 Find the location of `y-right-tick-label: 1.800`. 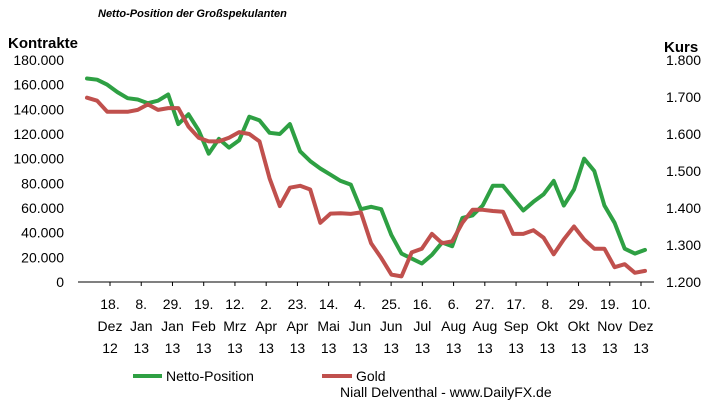

y-right-tick-label: 1.800 is located at coordinates (683, 60).